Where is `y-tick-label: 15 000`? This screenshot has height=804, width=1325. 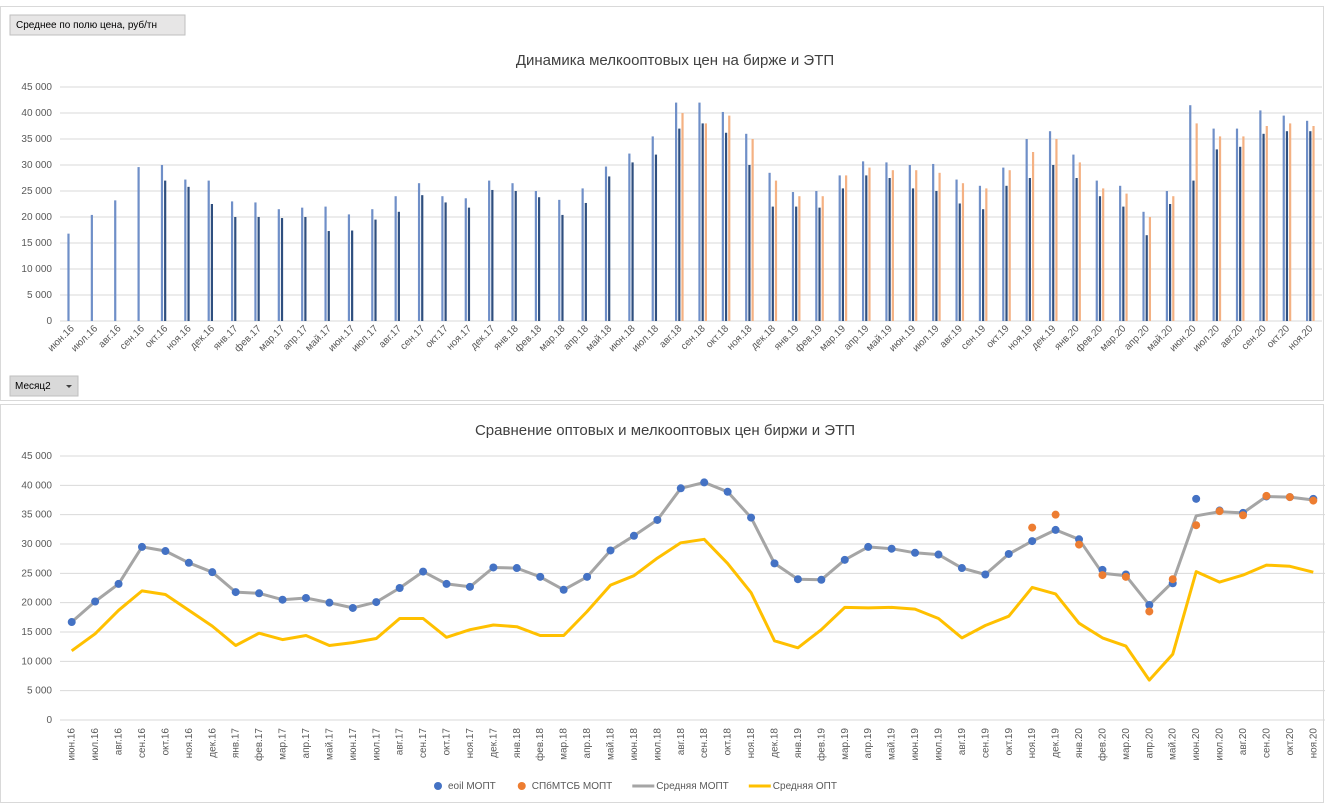 y-tick-label: 15 000 is located at coordinates (36, 632).